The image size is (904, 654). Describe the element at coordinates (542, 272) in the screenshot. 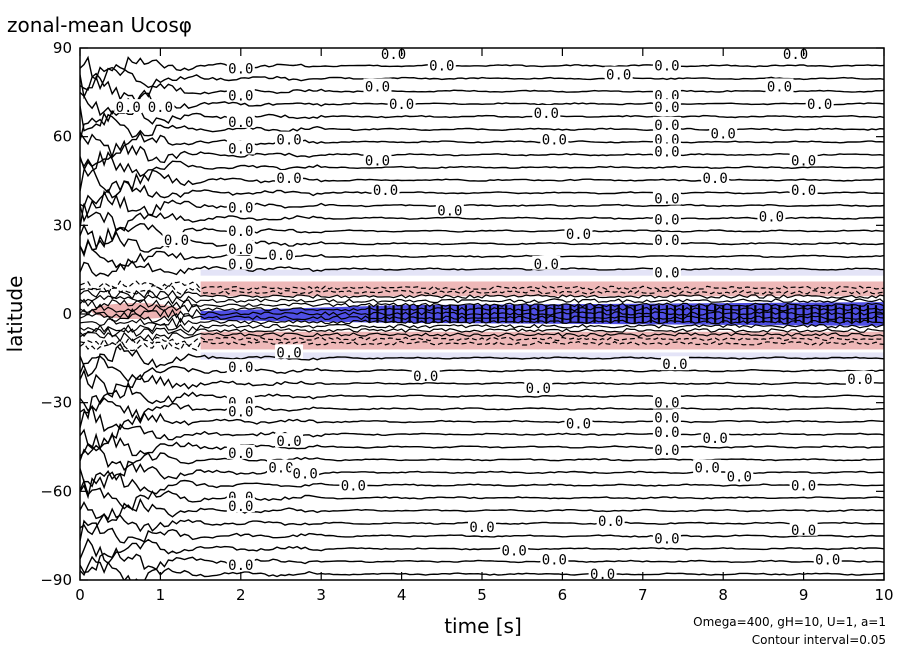

I see `shade-north-negative-halo` at that location.